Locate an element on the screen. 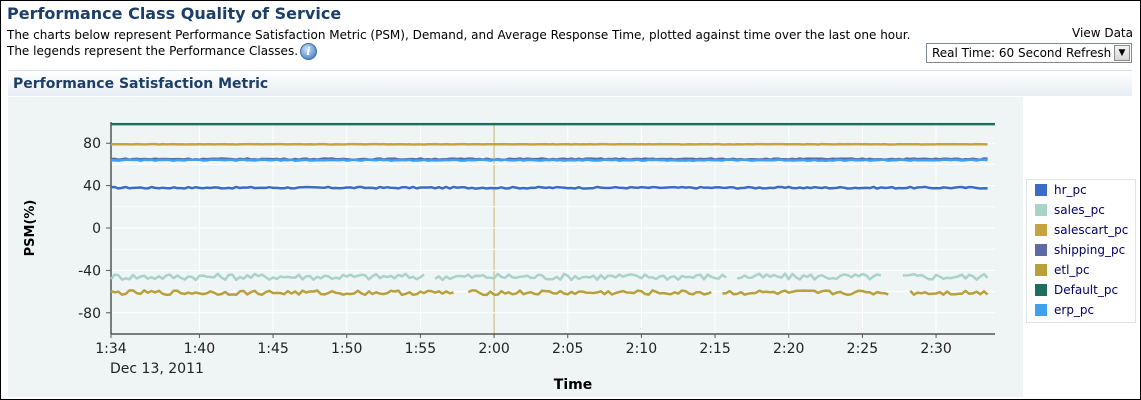 The height and width of the screenshot is (400, 1141). y-tick-label: 40 is located at coordinates (92, 187).